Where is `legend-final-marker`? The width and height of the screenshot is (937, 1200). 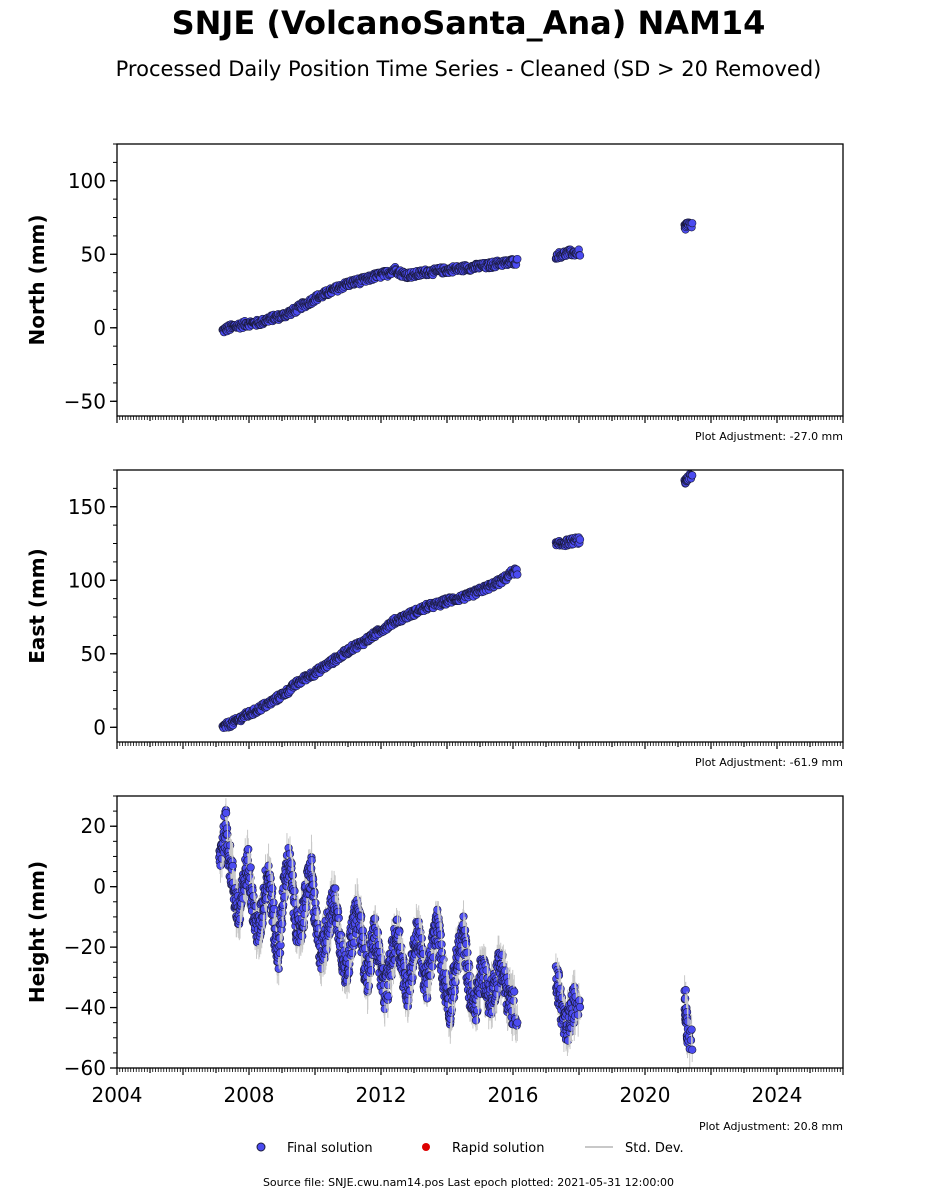 legend-final-marker is located at coordinates (261, 1147).